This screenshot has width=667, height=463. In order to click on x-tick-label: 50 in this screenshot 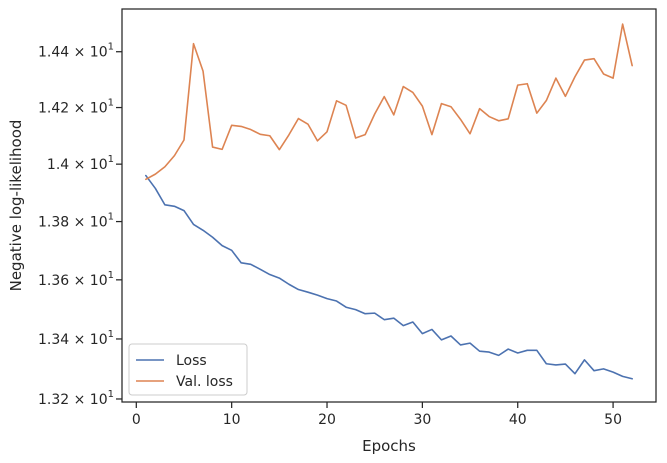, I will do `click(613, 420)`.